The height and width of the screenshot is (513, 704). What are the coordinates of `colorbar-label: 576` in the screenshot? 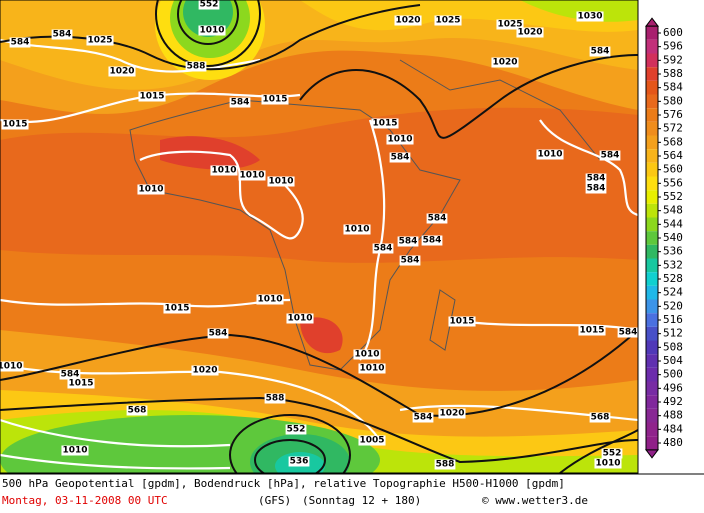 It's located at (673, 114).